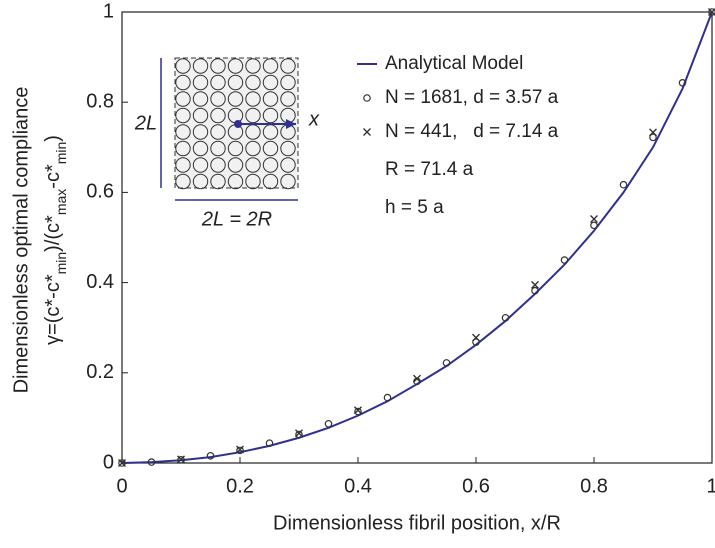 The image size is (715, 548). I want to click on inset-label: x, so click(314, 119).